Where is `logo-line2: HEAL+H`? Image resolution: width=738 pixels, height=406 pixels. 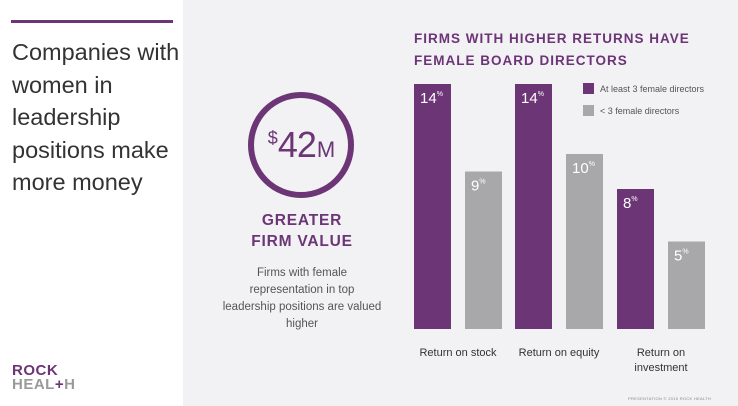
logo-line2: HEAL+H is located at coordinates (44, 384).